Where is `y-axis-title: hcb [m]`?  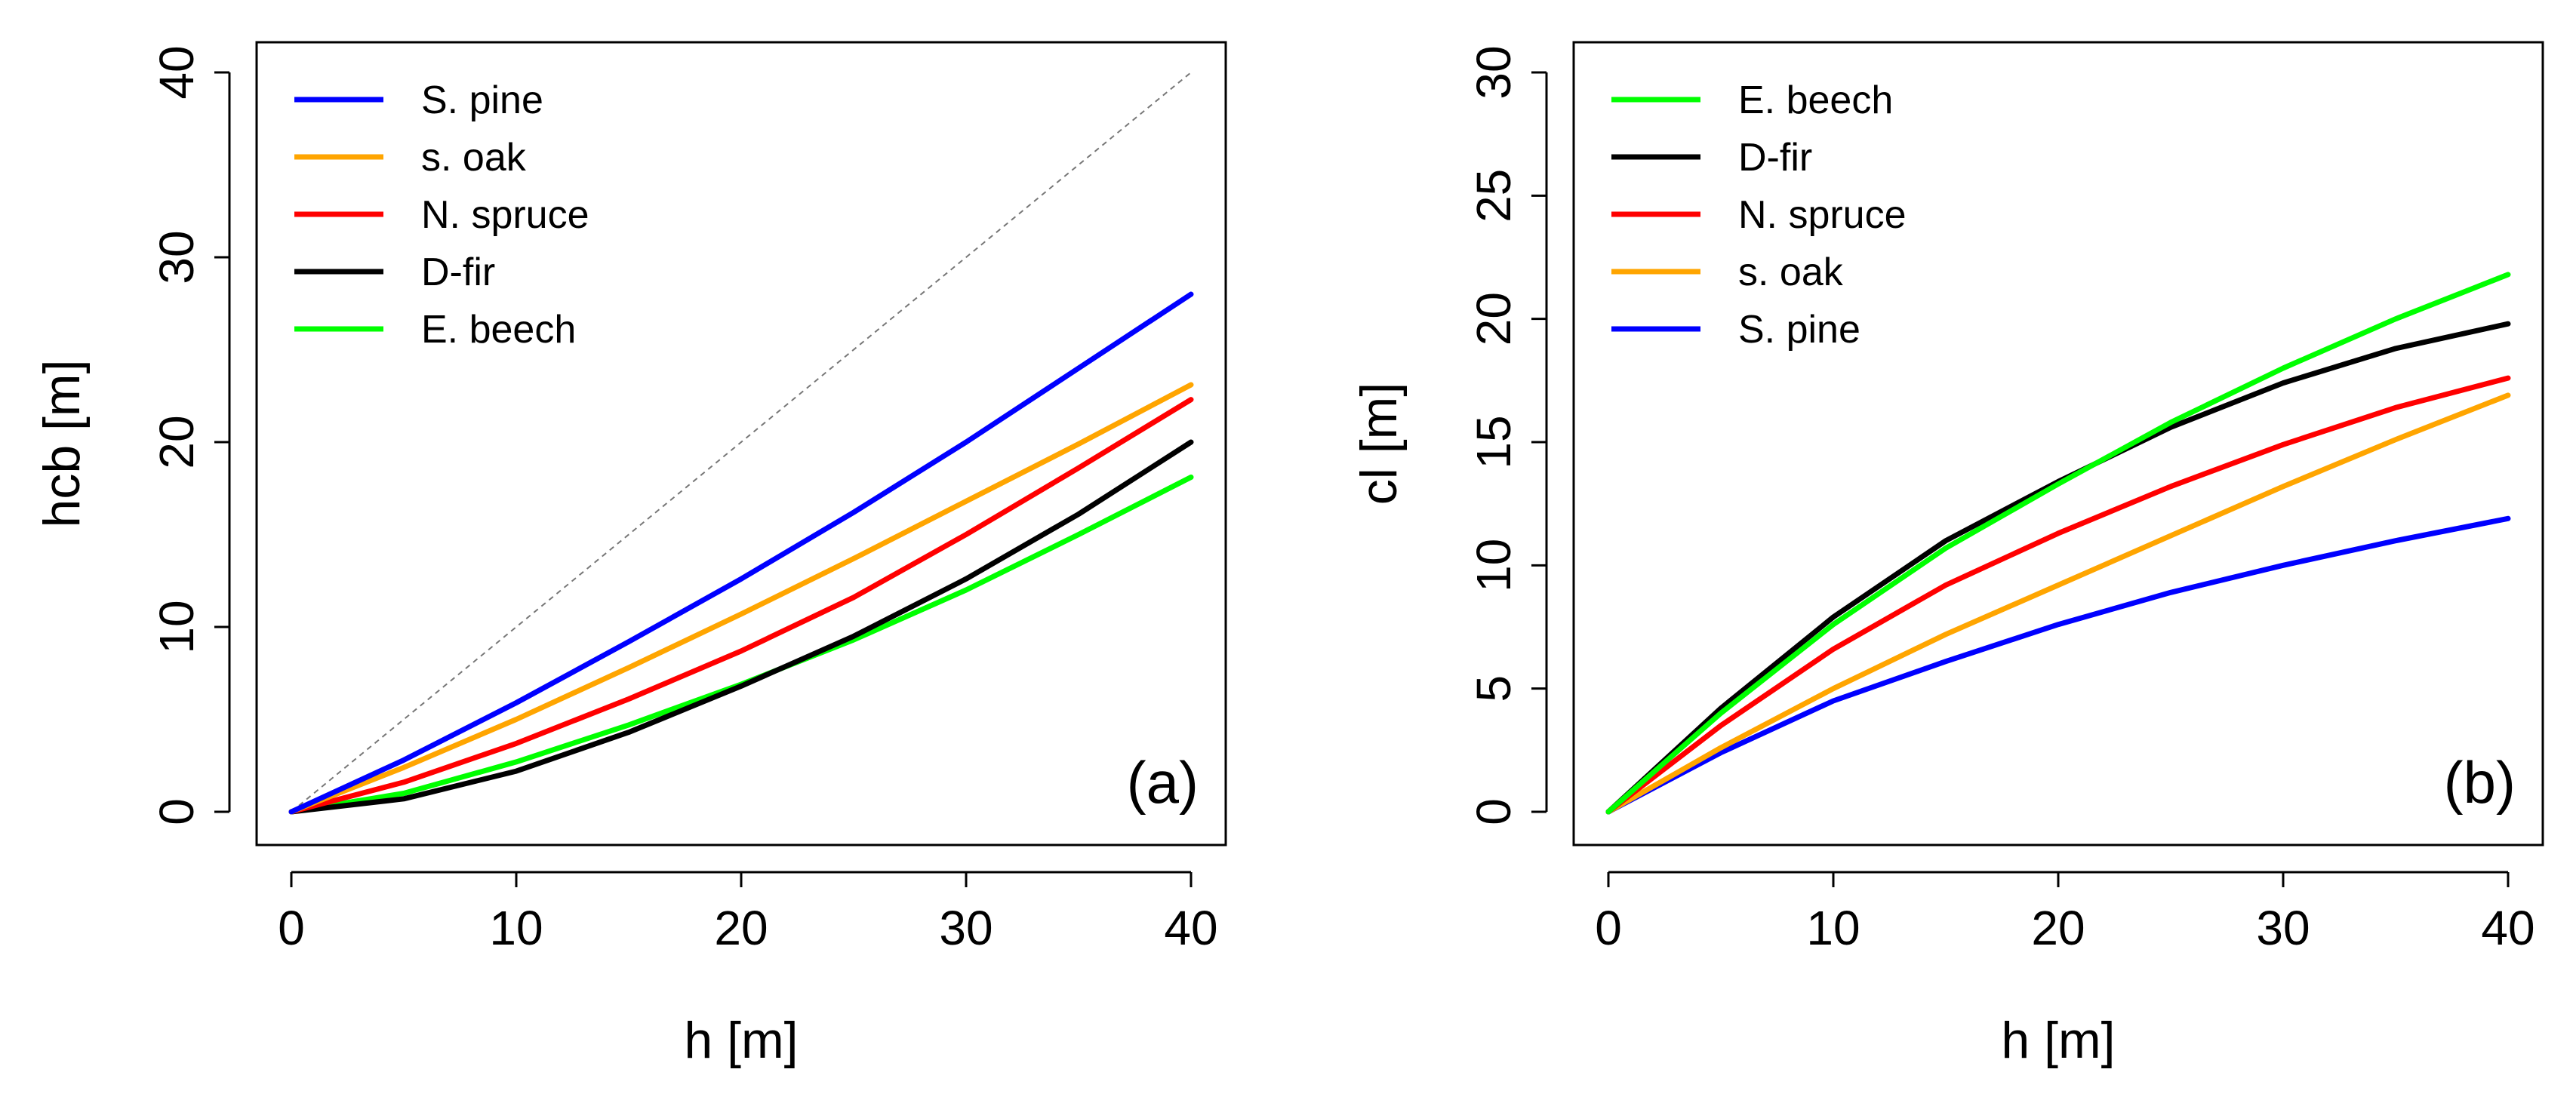
y-axis-title: hcb [m] is located at coordinates (62, 444).